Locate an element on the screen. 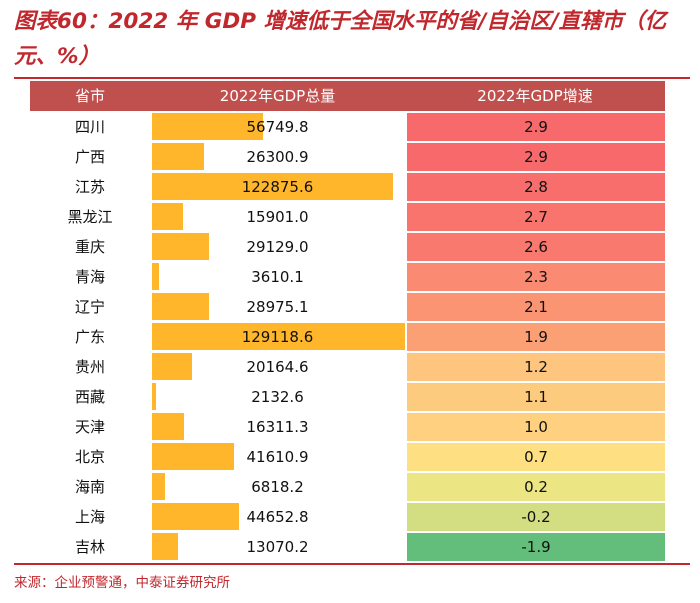  province-name: 贵州 is located at coordinates (89, 367).